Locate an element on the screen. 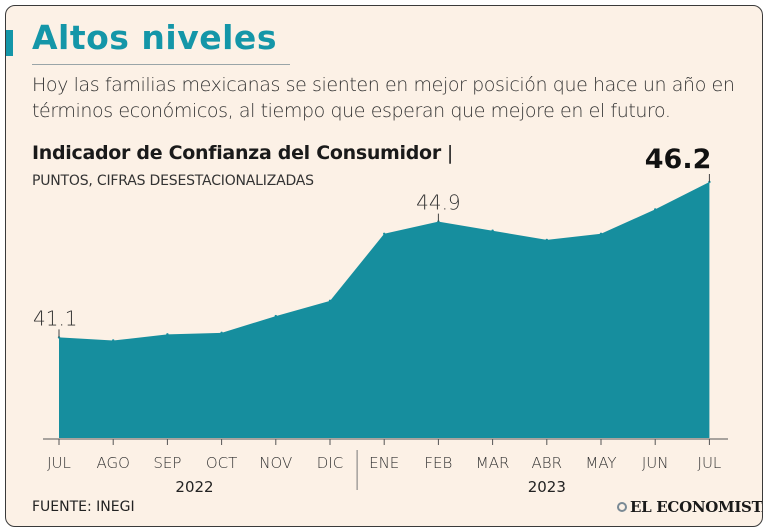 The height and width of the screenshot is (532, 768). publisher-logo: EL ECONOMISTA is located at coordinates (690, 507).